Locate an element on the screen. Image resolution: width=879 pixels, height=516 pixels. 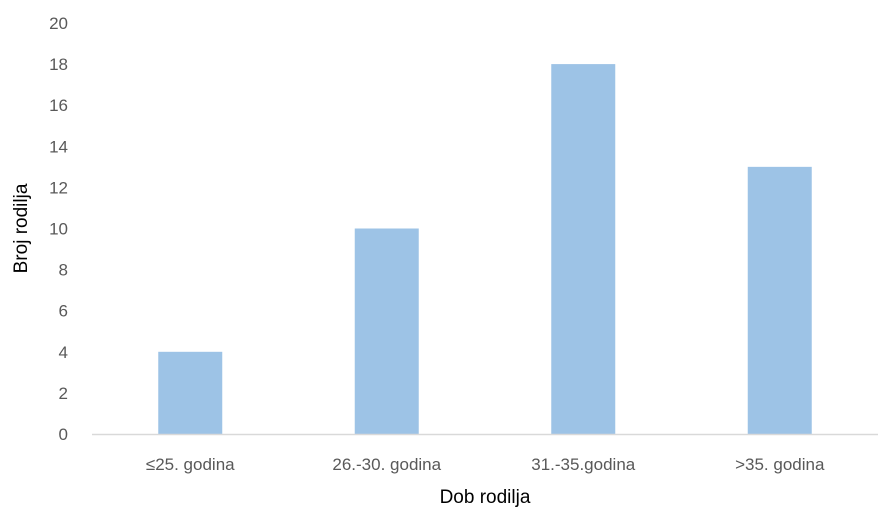
y-tick-label: 10 is located at coordinates (58, 229).